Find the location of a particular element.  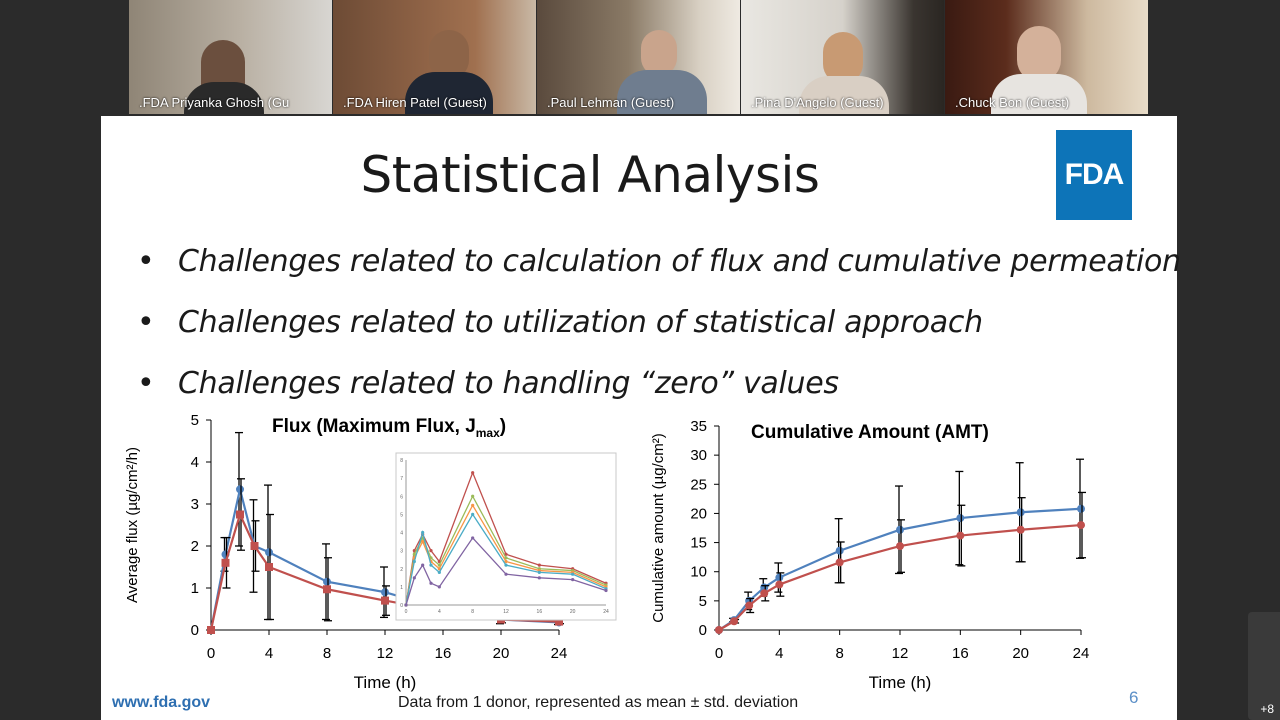

x-axis-label: Time (h) is located at coordinates (900, 682).